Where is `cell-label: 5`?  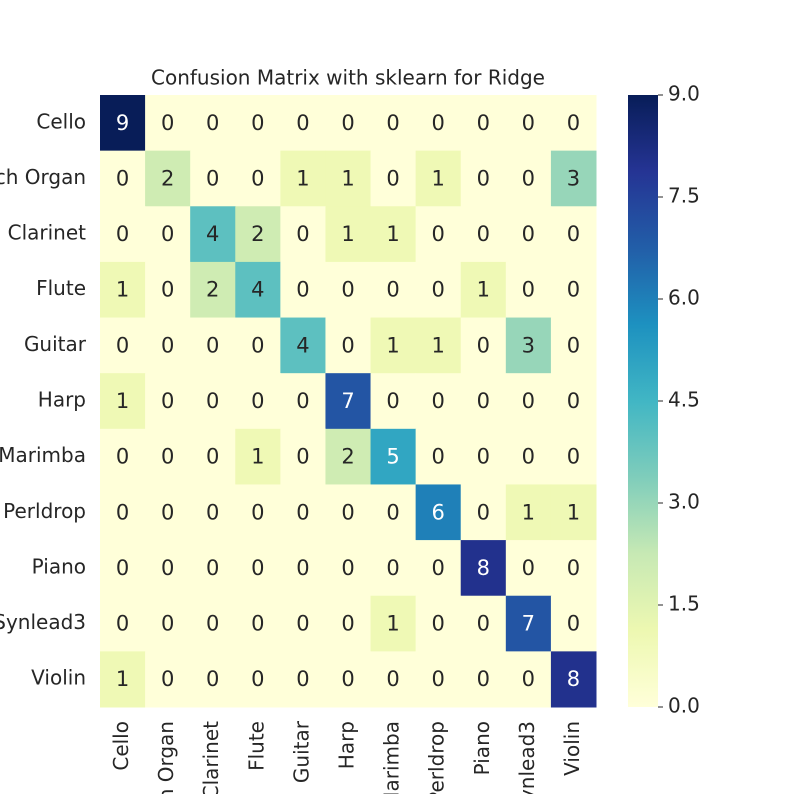 cell-label: 5 is located at coordinates (392, 457).